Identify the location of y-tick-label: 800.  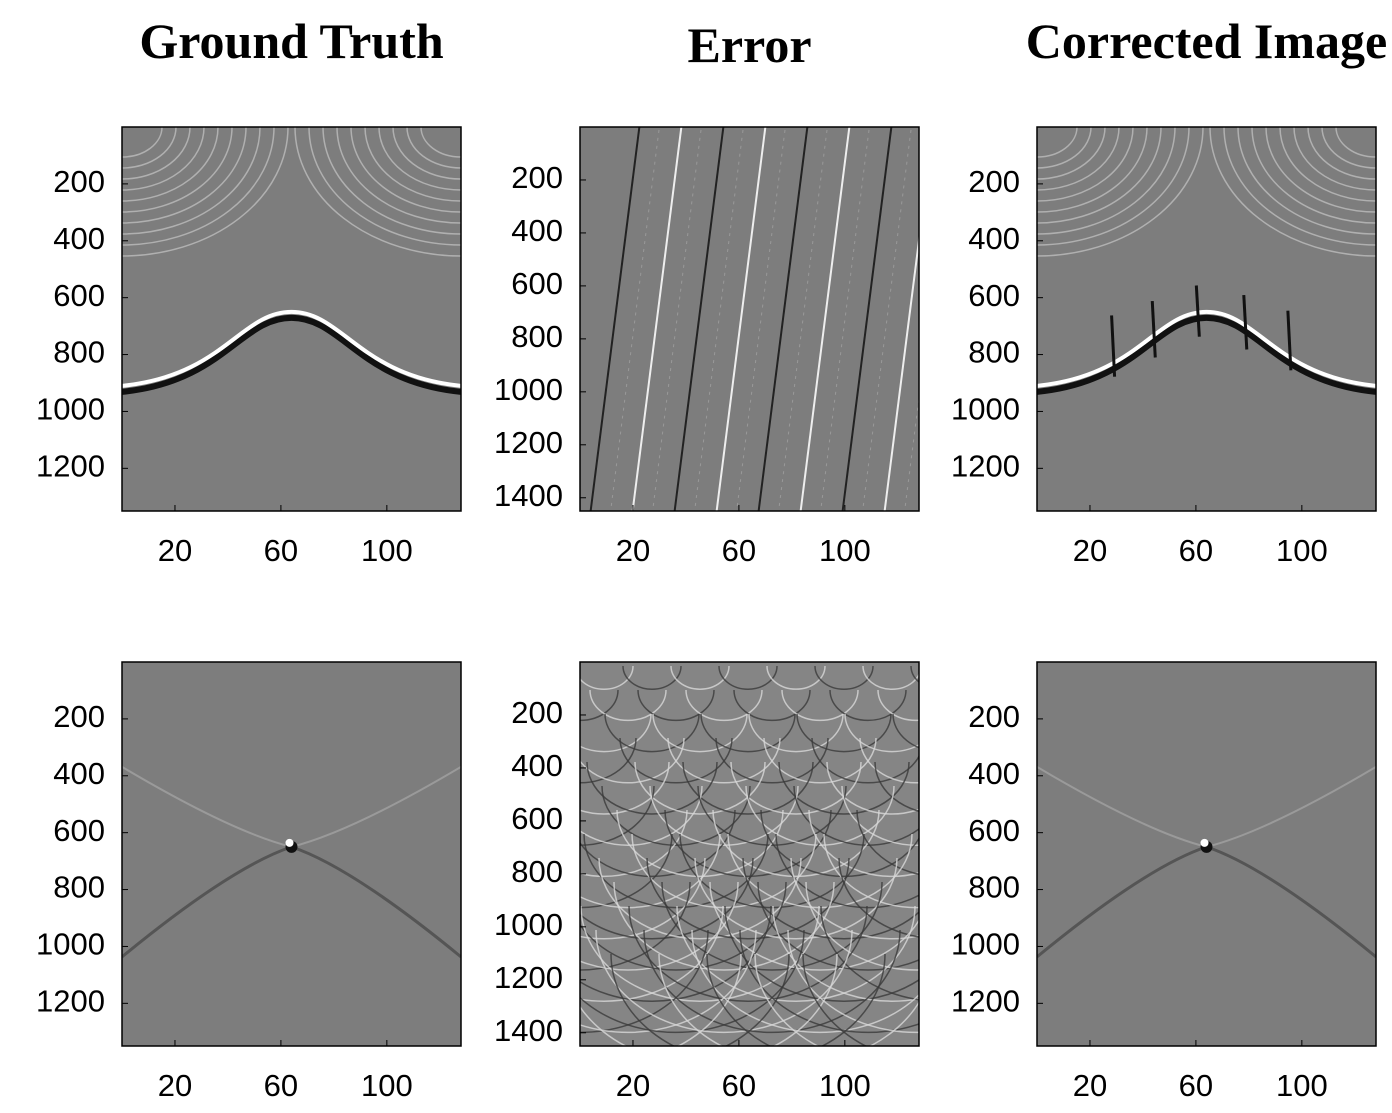
(994, 352).